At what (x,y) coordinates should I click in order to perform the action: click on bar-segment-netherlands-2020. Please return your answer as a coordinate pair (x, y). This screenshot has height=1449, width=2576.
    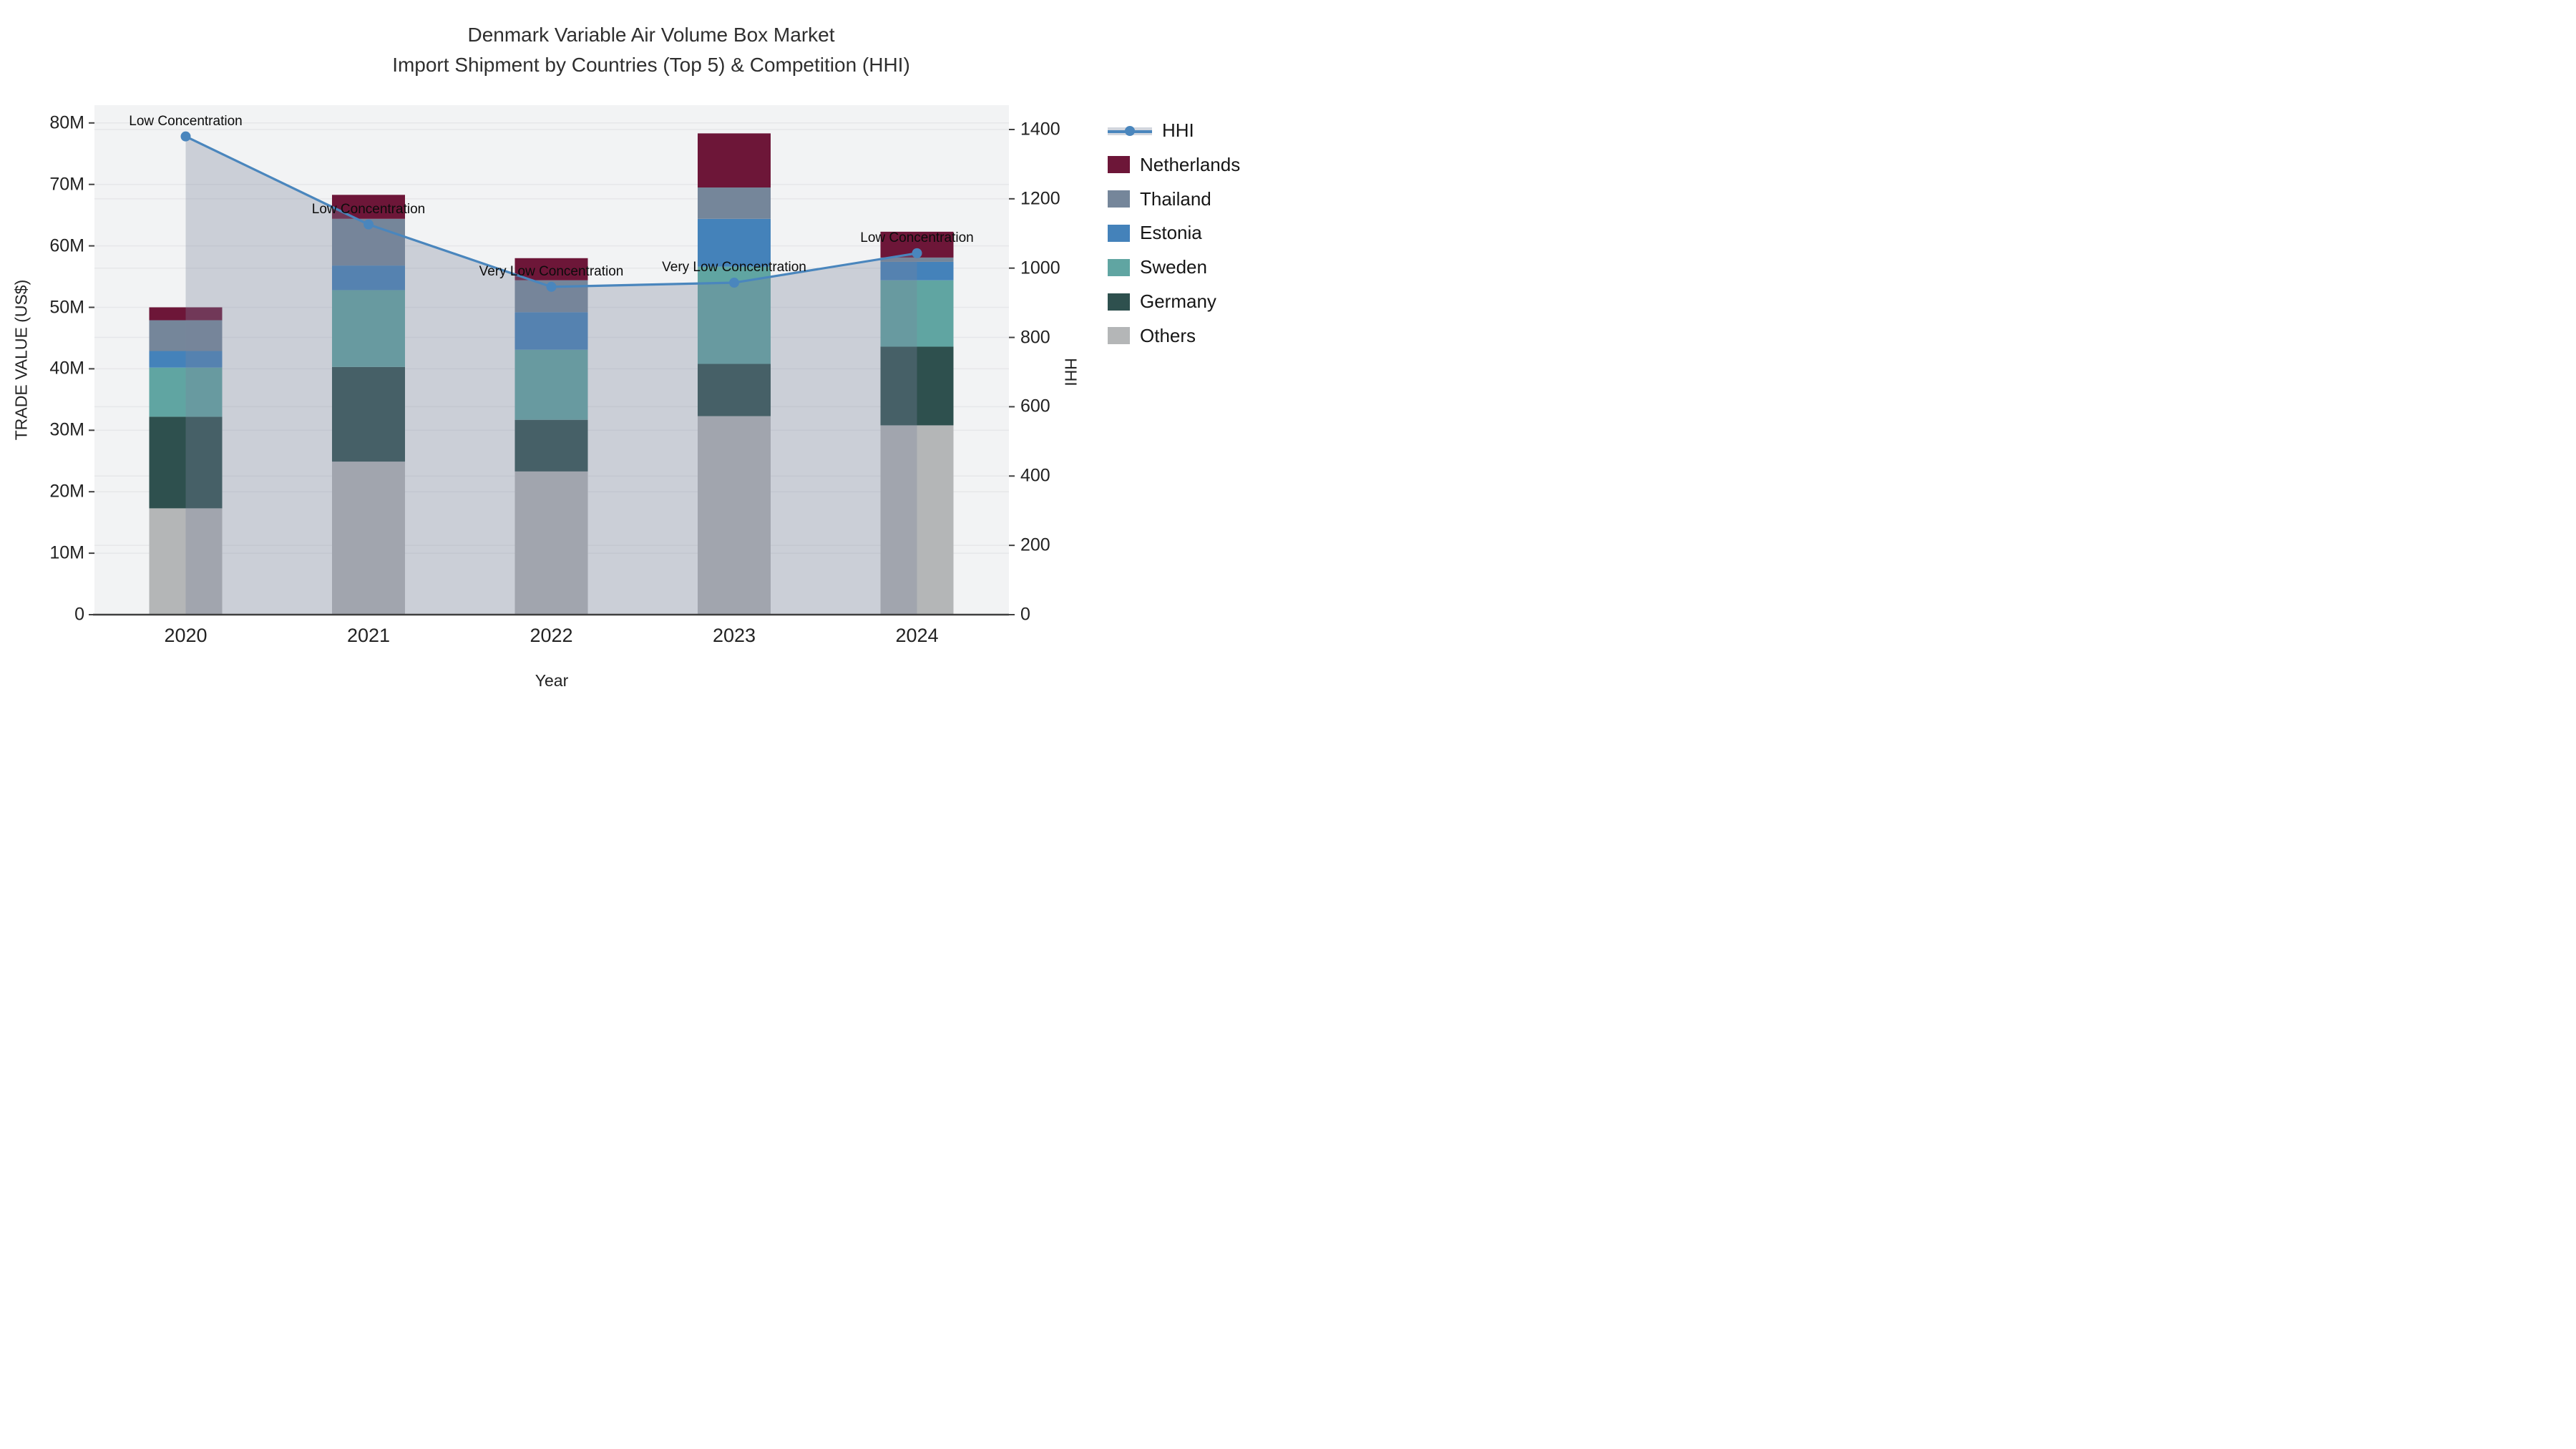
    Looking at the image, I should click on (186, 314).